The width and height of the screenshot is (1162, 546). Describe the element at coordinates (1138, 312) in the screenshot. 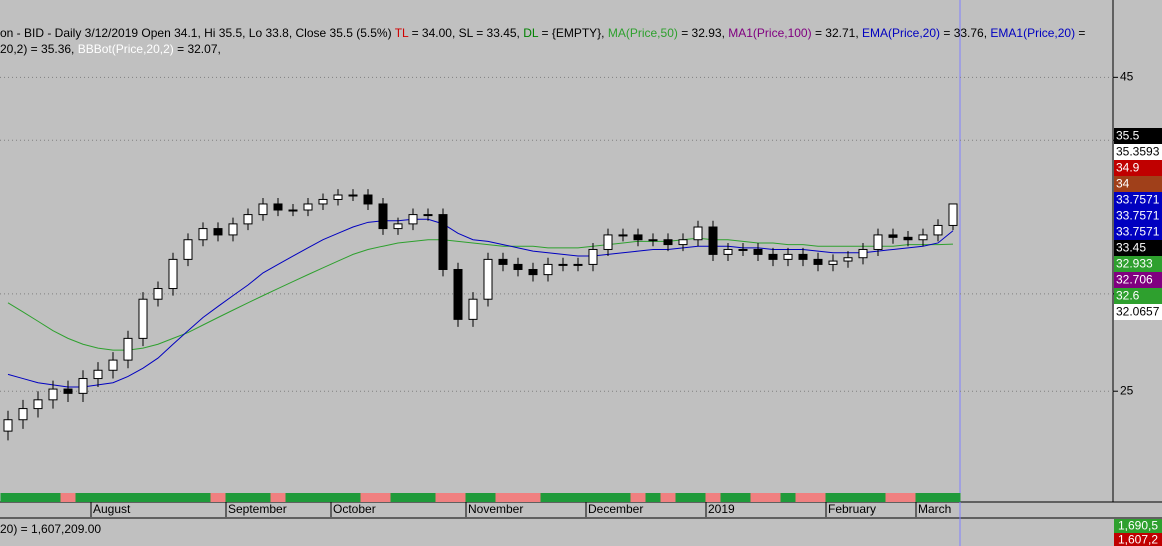

I see `price-label: 32.0657` at that location.